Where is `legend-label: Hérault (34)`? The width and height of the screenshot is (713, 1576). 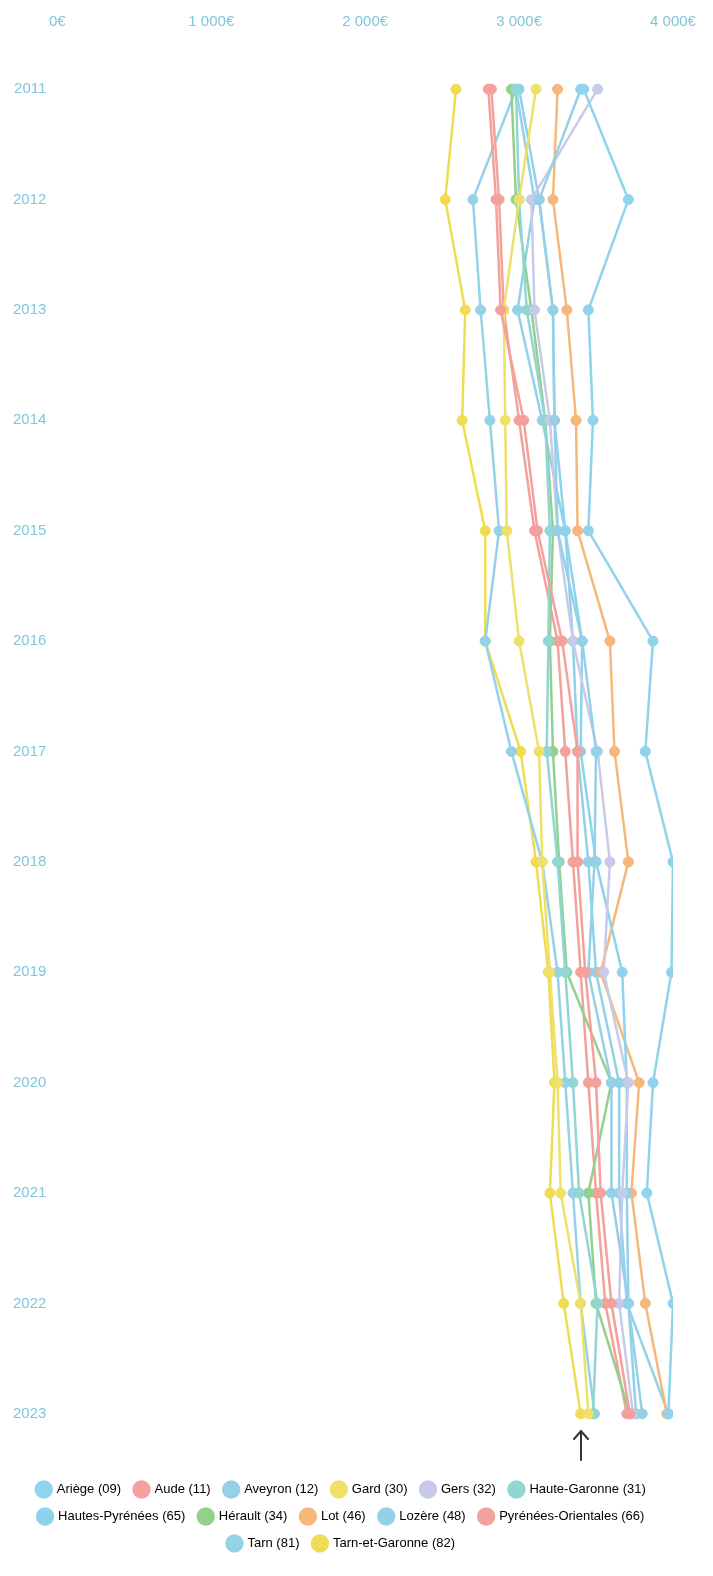
legend-label: Hérault (34) is located at coordinates (253, 1516).